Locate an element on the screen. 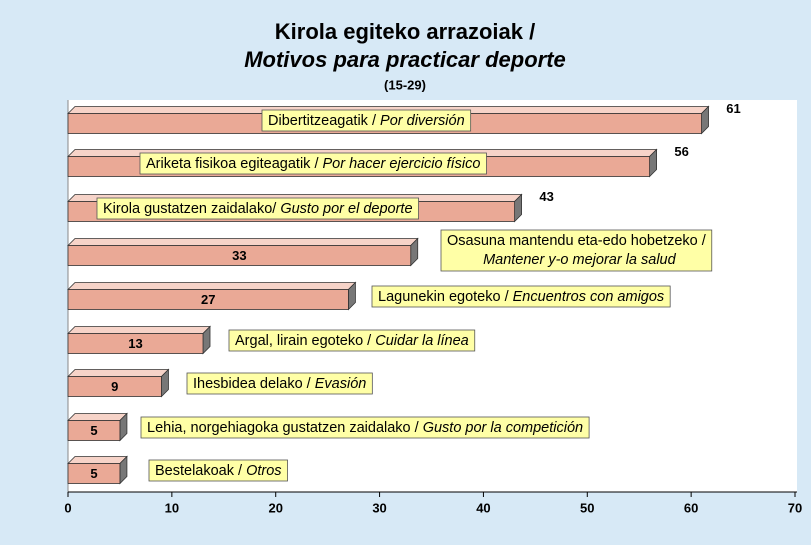  chart-note: (15-29) is located at coordinates (405, 84).